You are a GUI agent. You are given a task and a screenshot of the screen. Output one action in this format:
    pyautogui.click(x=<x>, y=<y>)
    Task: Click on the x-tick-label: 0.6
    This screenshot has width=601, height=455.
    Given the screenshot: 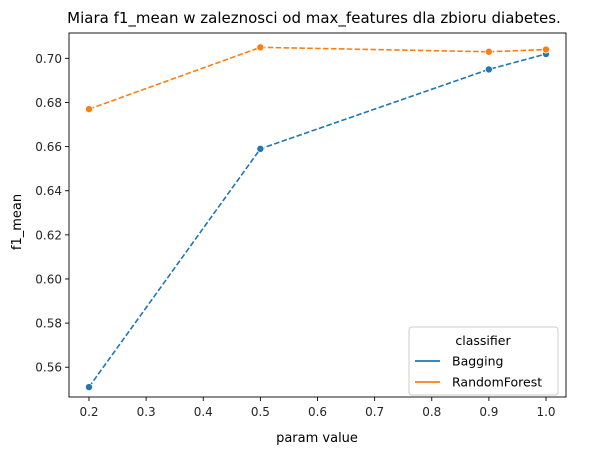 What is the action you would take?
    pyautogui.click(x=317, y=412)
    